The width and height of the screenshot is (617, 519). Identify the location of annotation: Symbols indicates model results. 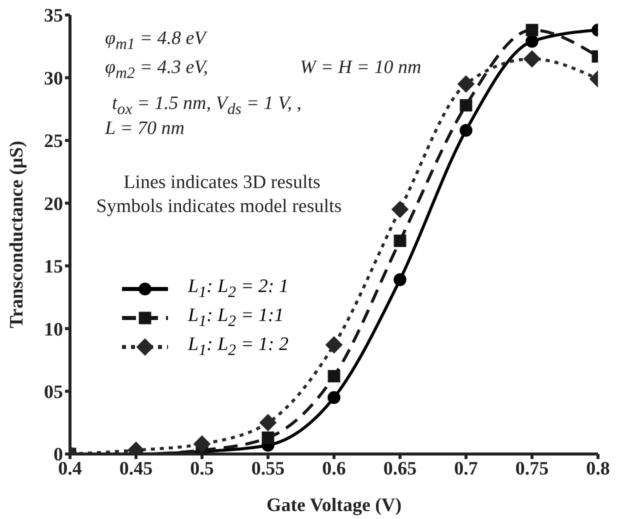
(219, 207).